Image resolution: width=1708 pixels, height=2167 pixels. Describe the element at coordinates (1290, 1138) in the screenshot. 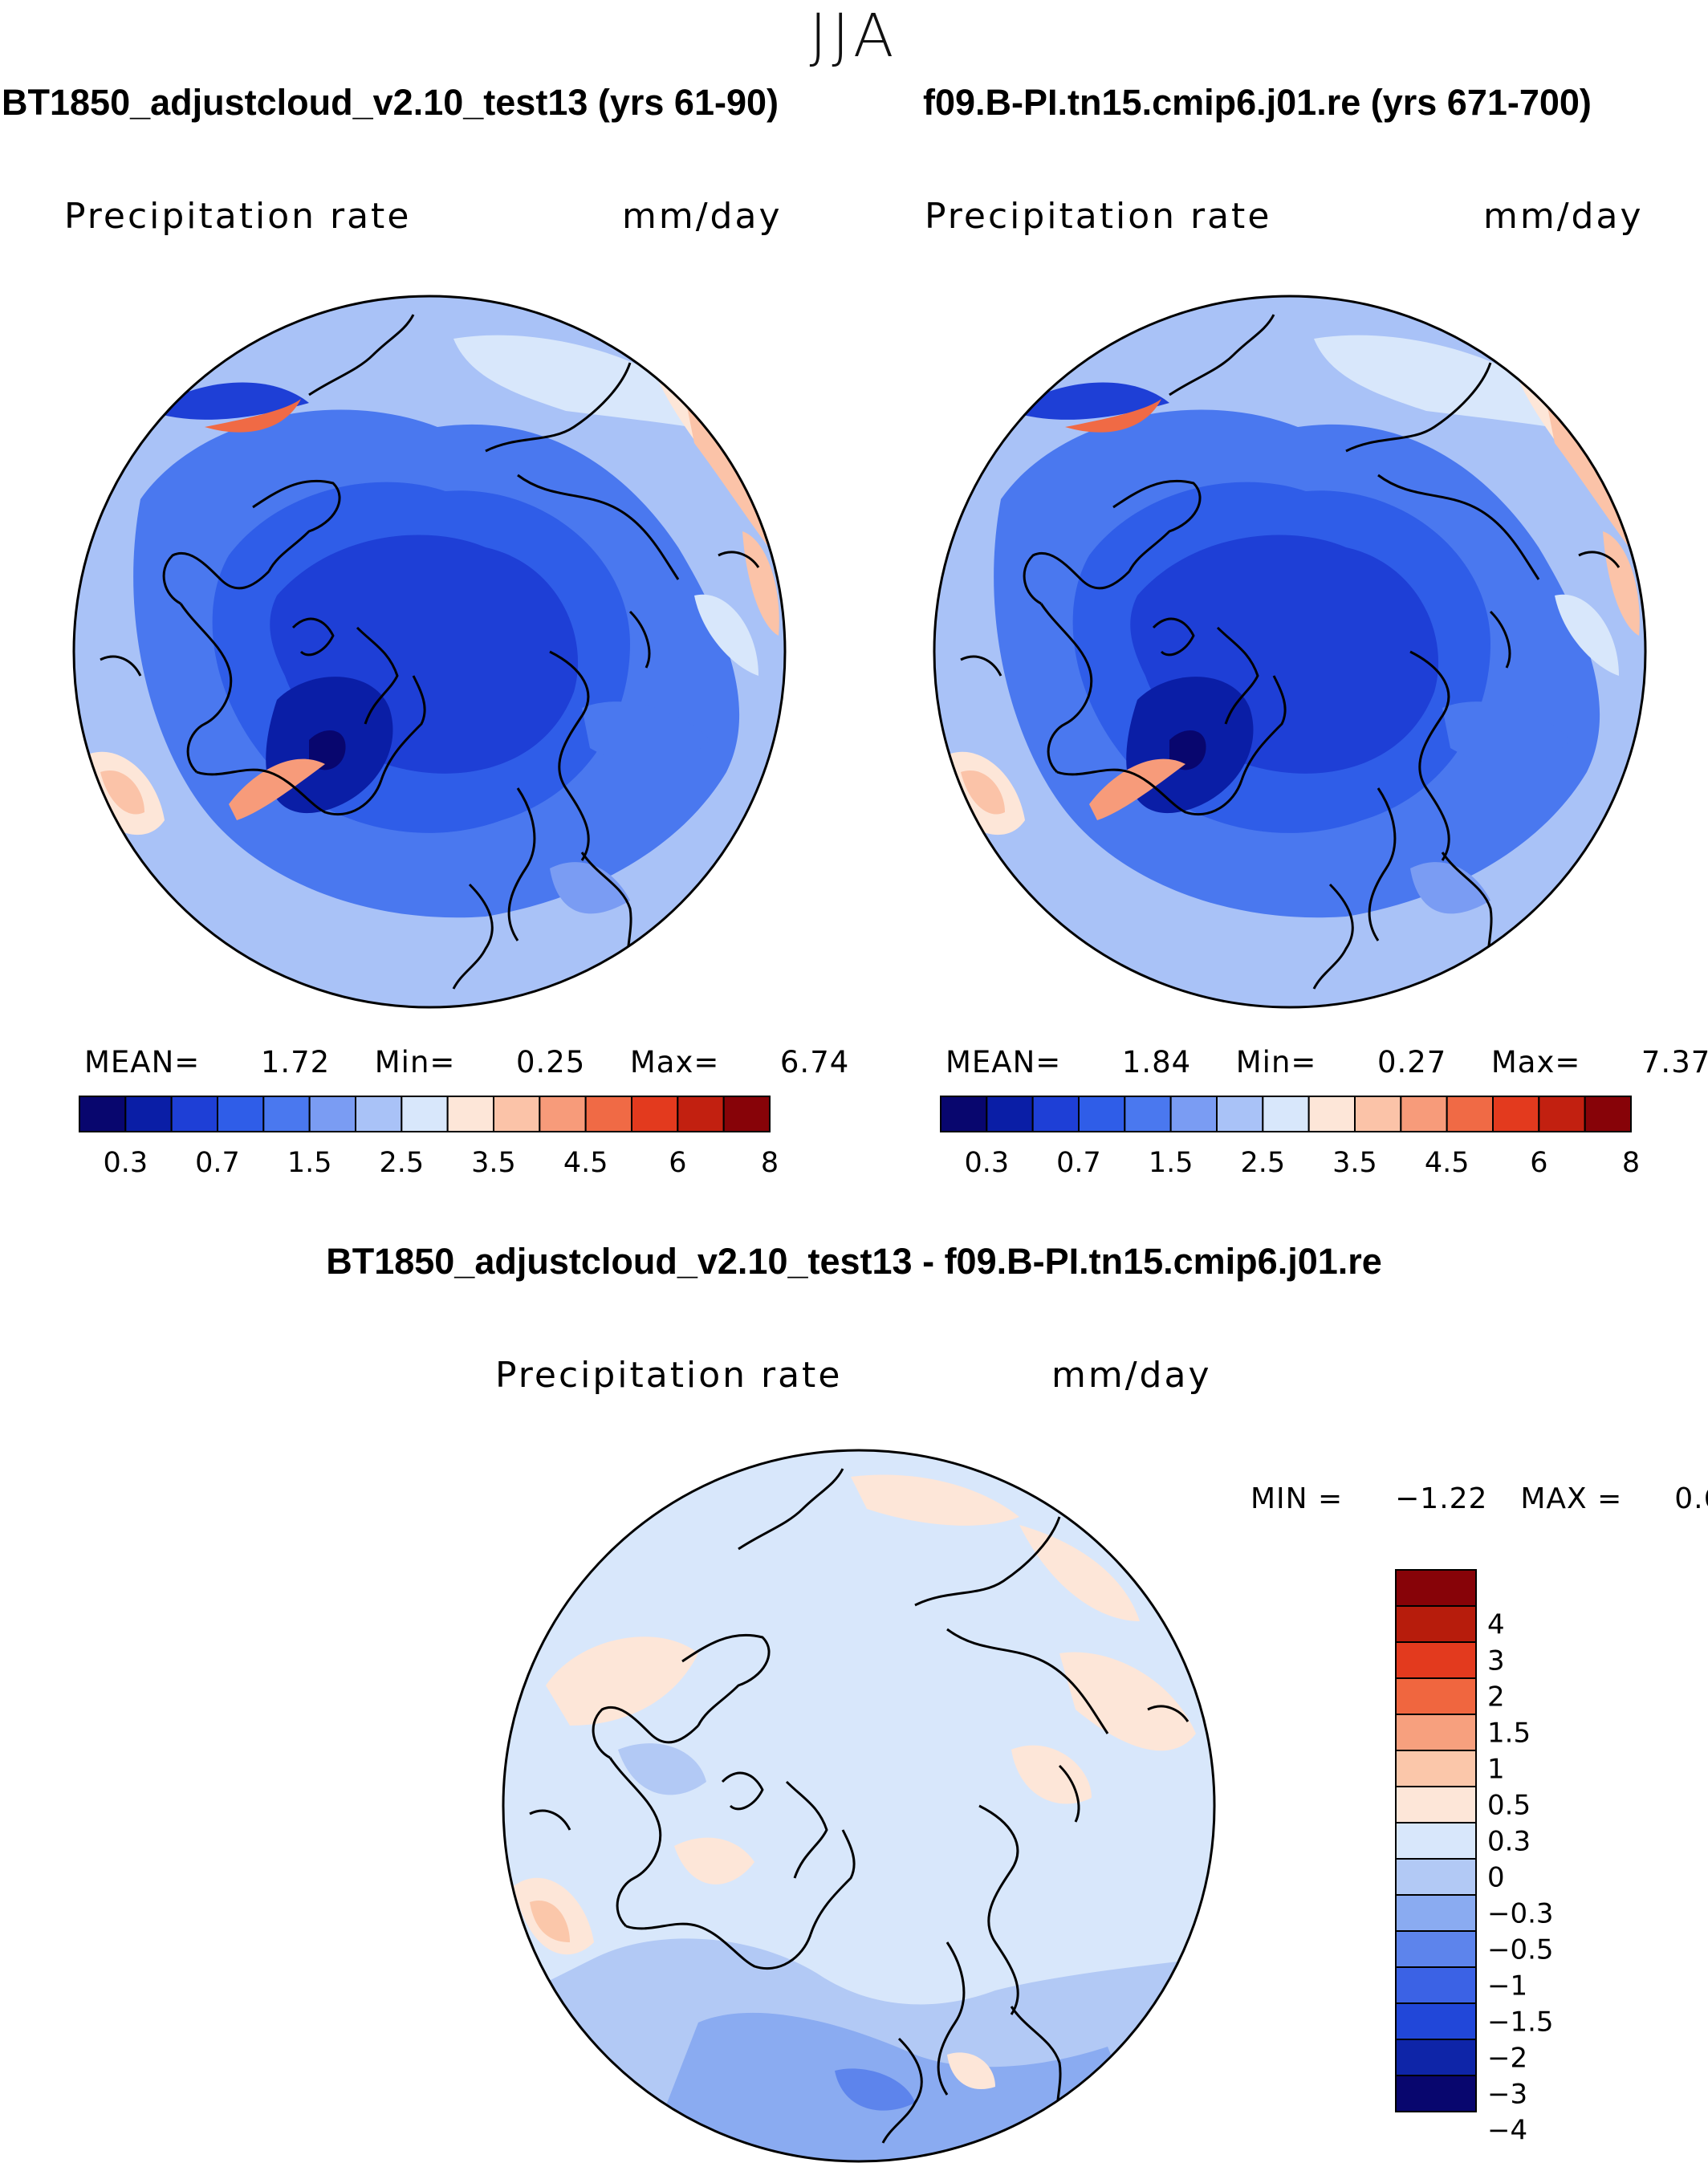

I see `right-colorbar: 0.3 0.7 1.5 2.5 3.5 4.5 6 8` at that location.